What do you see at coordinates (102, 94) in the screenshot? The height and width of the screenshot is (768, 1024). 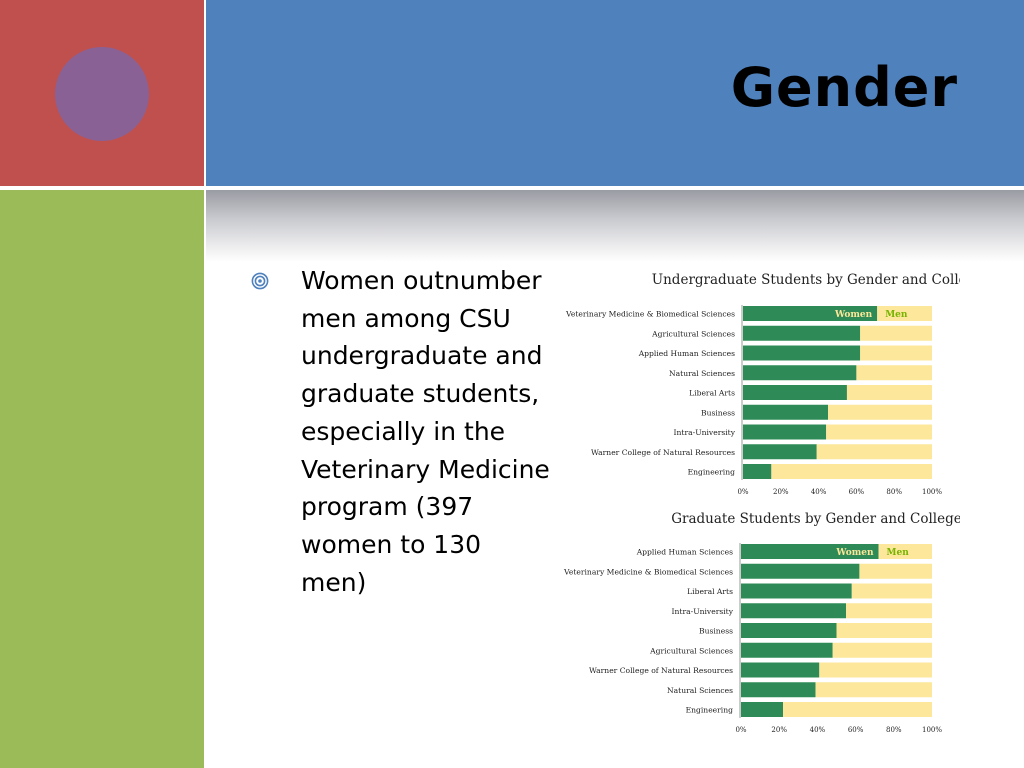 I see `decor-circle` at bounding box center [102, 94].